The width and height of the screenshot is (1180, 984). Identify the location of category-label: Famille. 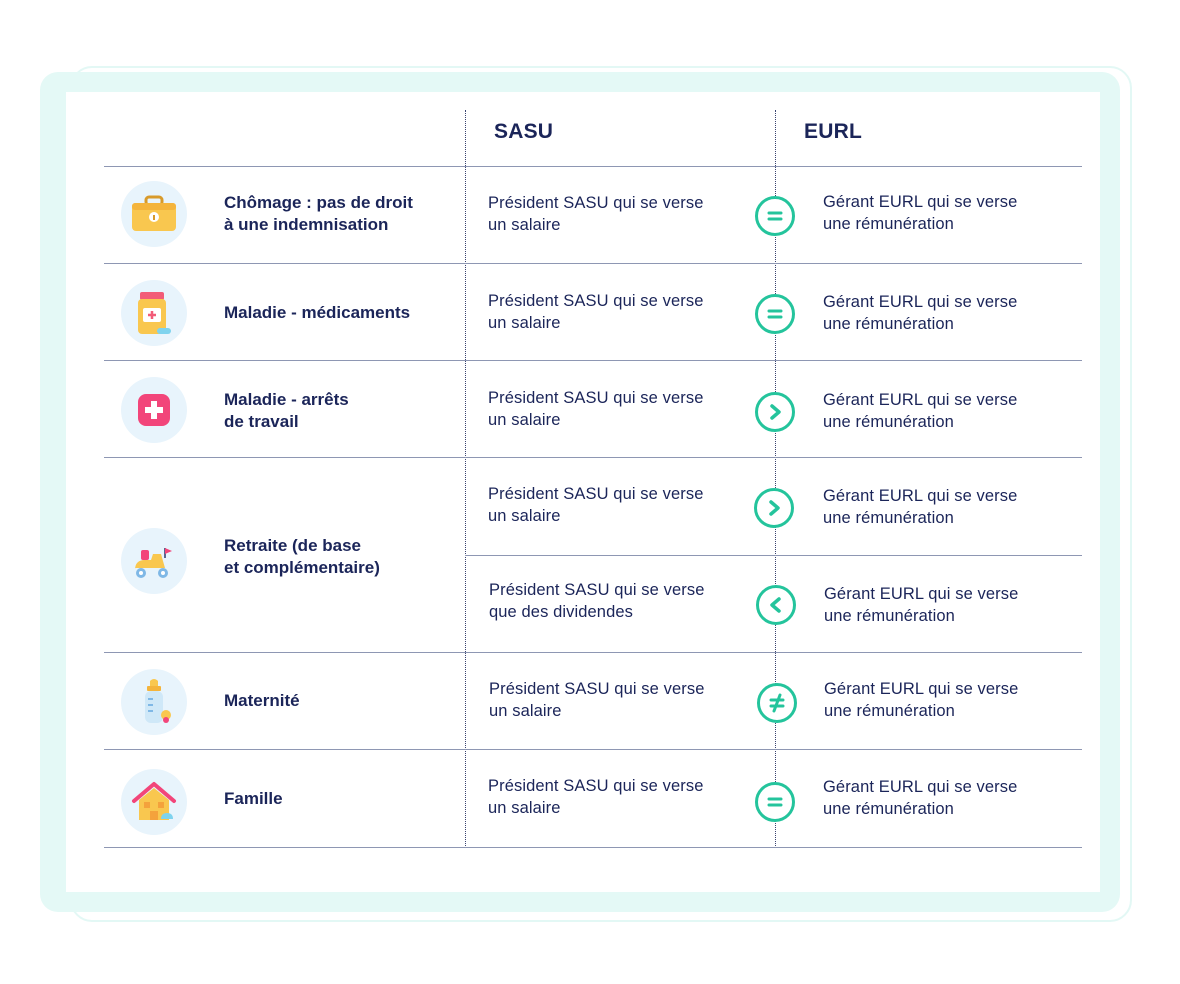
(253, 798).